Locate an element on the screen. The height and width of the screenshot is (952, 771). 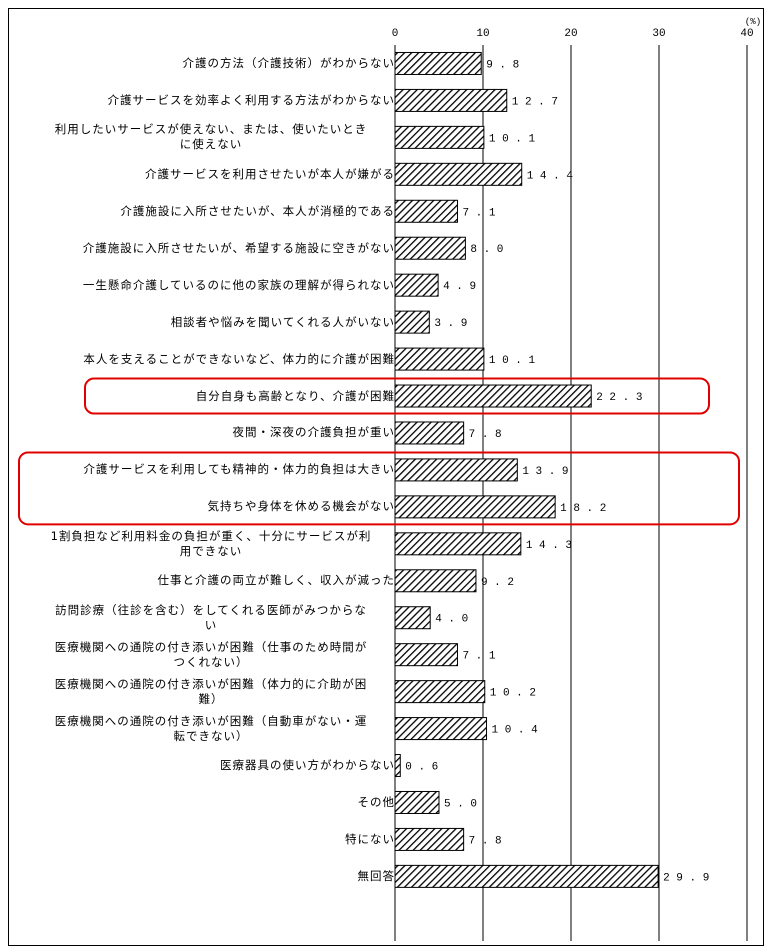
value-label: 1 0 . 2 is located at coordinates (513, 694).